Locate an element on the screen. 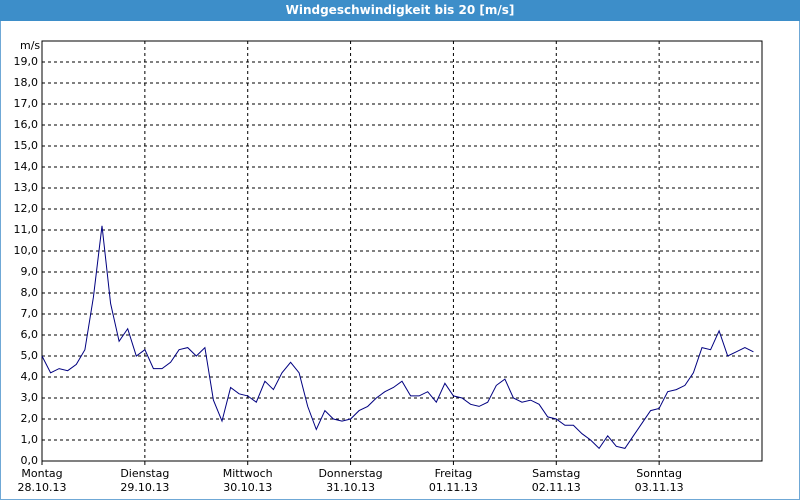 The image size is (800, 500). y-tick-label: 11,0 is located at coordinates (26, 229).